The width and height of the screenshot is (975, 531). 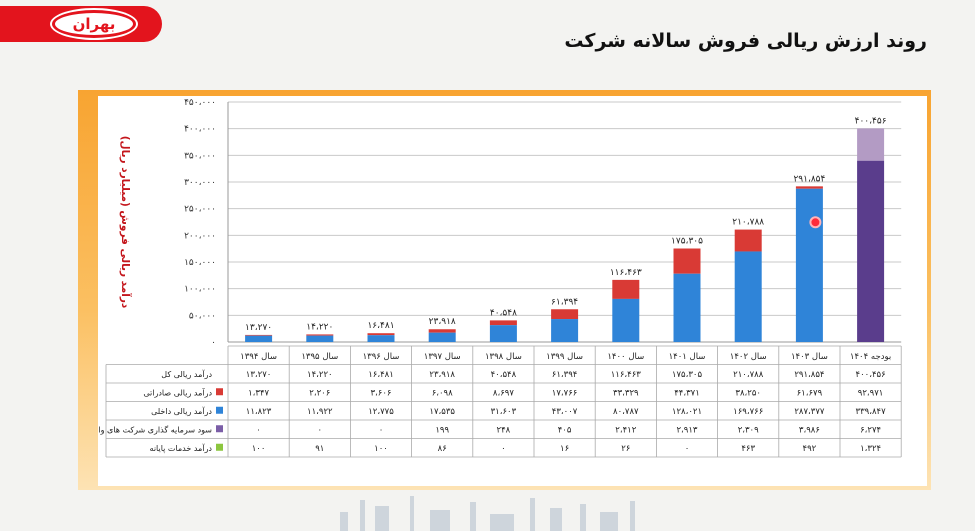 I want to click on table-cell: ۴۹۲, so click(x=810, y=449).